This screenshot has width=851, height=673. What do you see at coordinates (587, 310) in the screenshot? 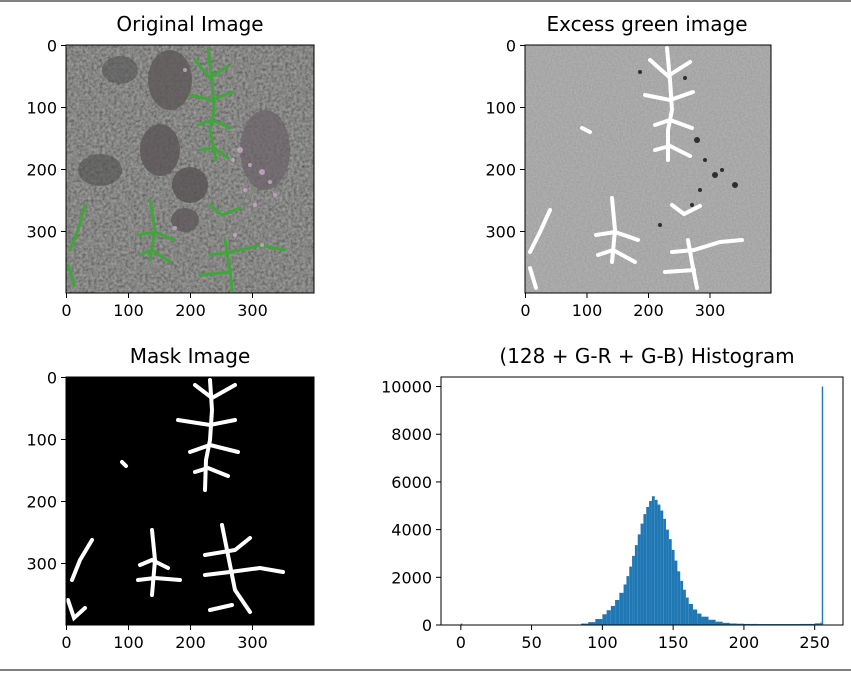
I see `excess-green-xtick-label: 100` at bounding box center [587, 310].